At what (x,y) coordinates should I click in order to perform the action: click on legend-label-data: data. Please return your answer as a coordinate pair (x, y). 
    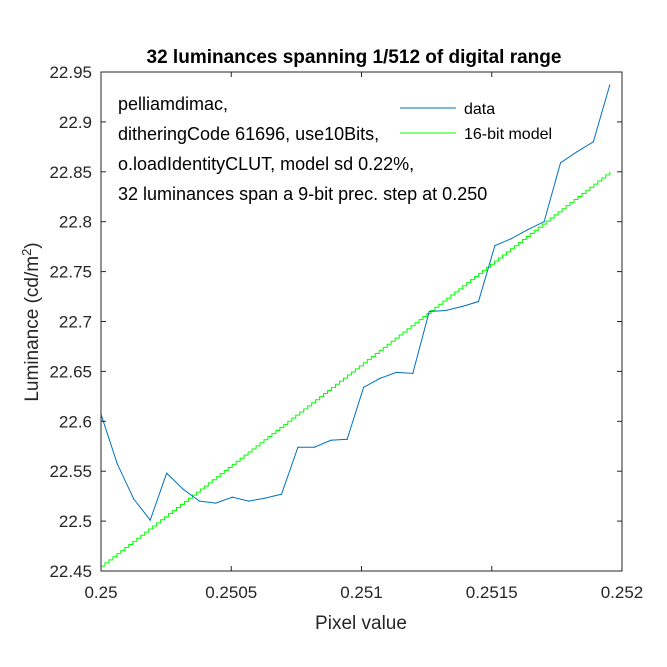
    Looking at the image, I should click on (479, 109).